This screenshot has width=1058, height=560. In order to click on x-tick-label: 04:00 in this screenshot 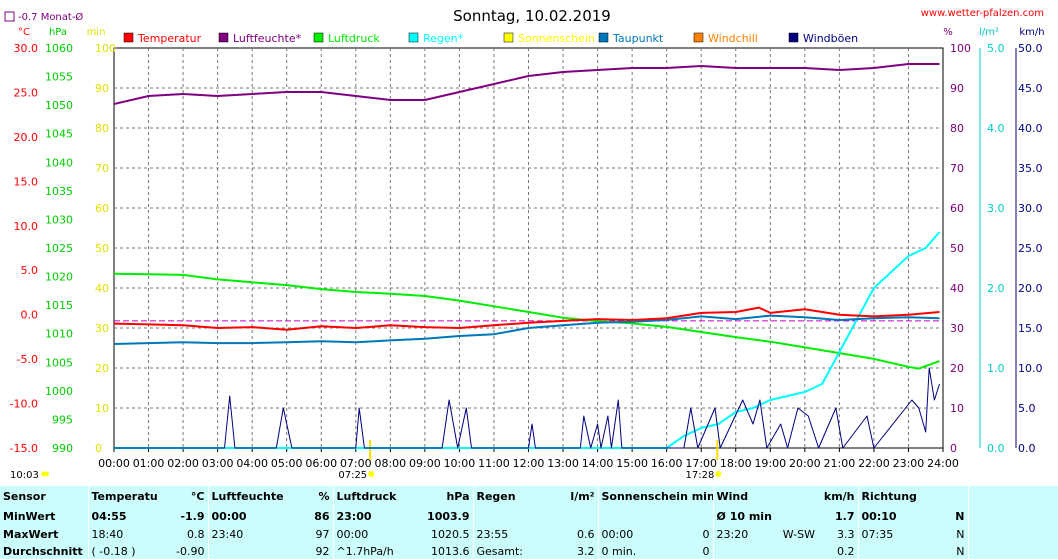, I will do `click(252, 463)`.